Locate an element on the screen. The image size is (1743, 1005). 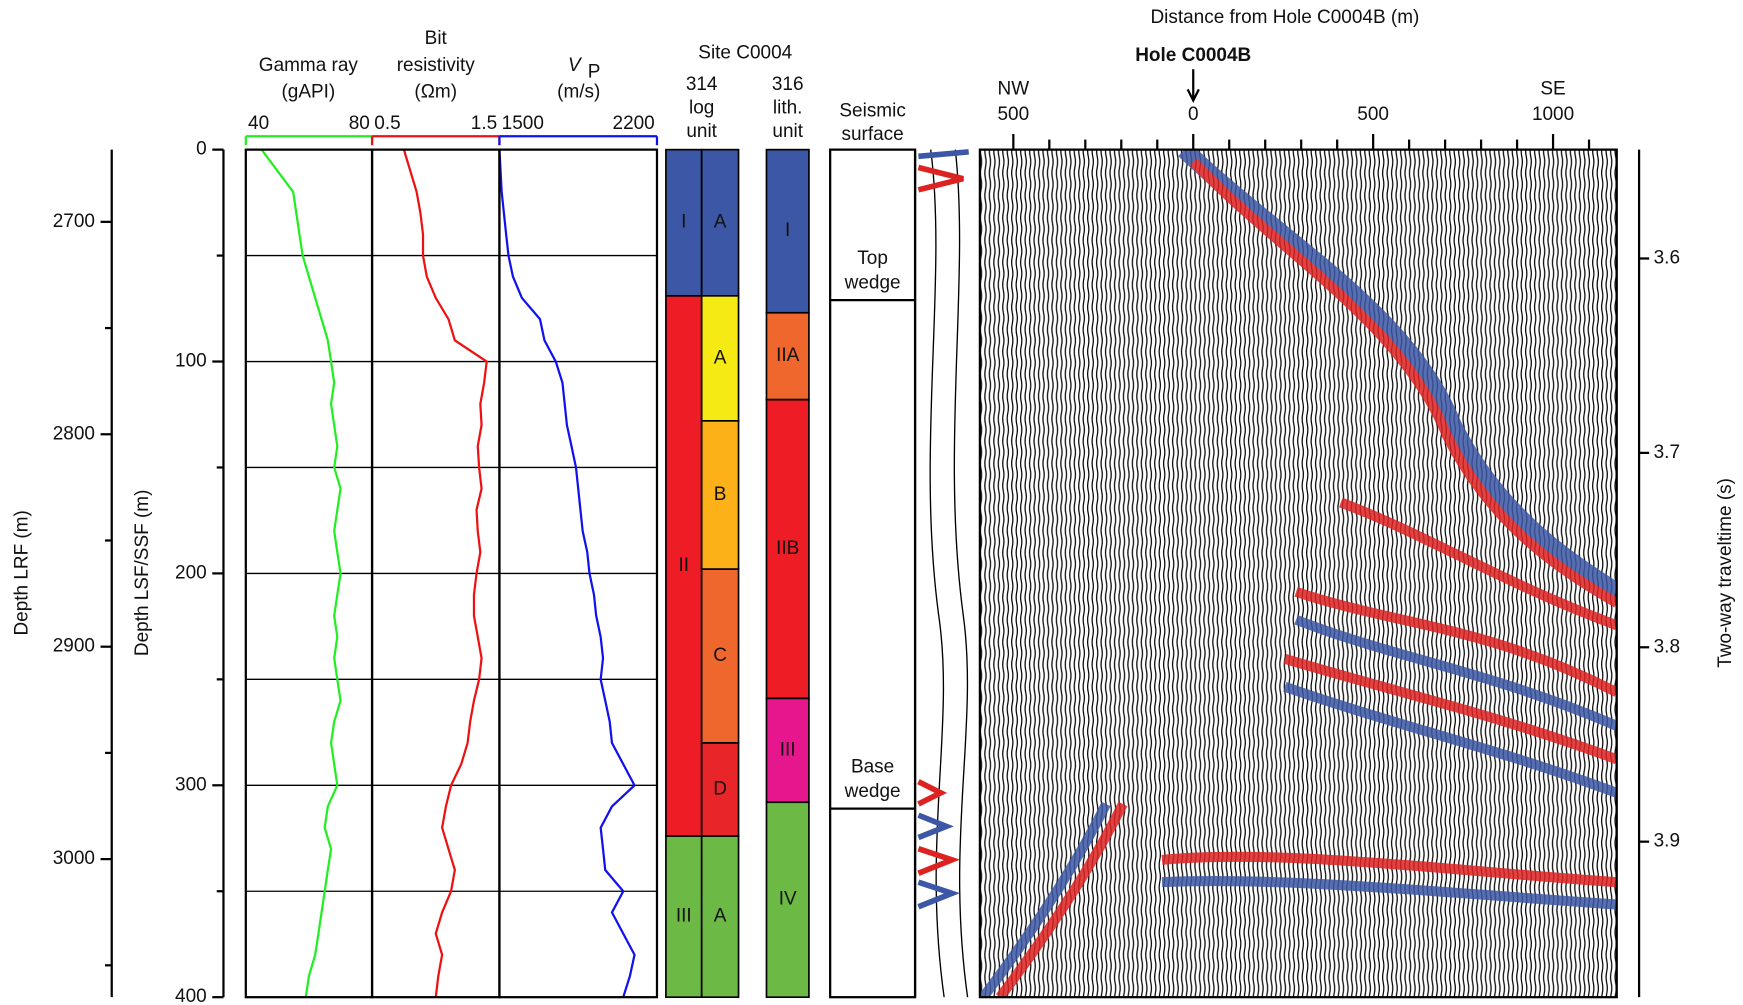
y-tick-label: 100 is located at coordinates (191, 361).